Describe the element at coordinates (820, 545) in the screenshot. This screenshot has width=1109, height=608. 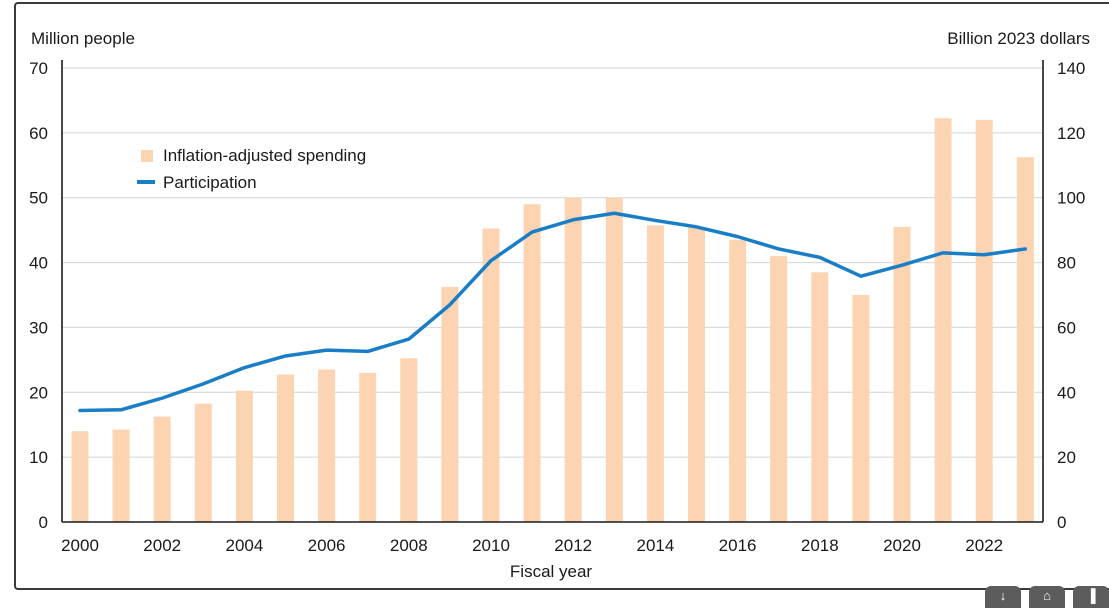
I see `x-tick-label: 2018` at that location.